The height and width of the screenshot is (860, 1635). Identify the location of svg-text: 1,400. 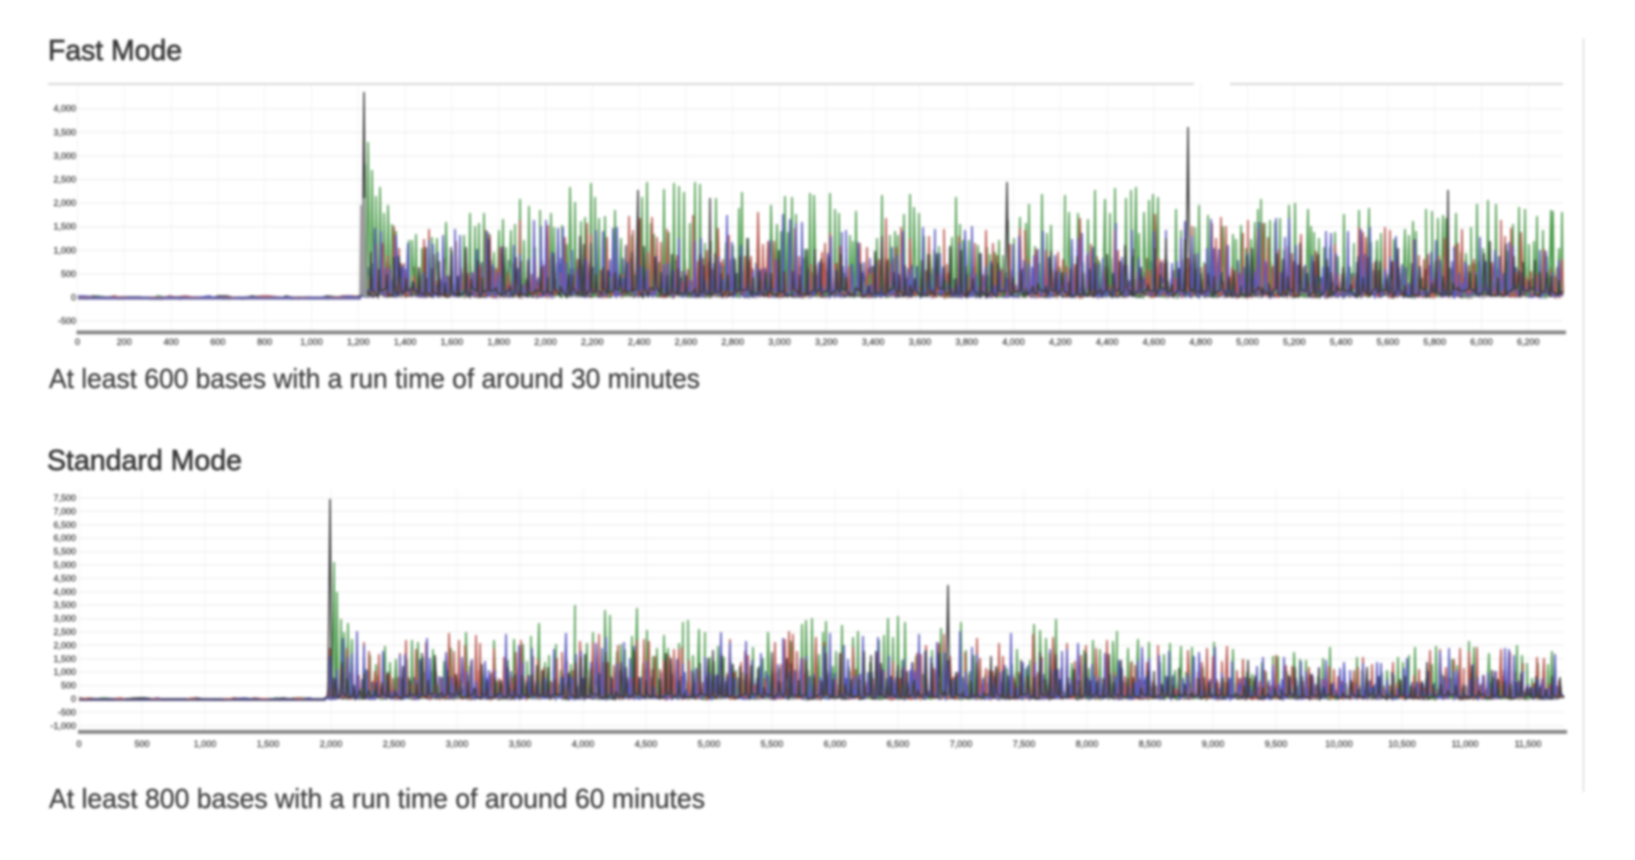
(405, 342).